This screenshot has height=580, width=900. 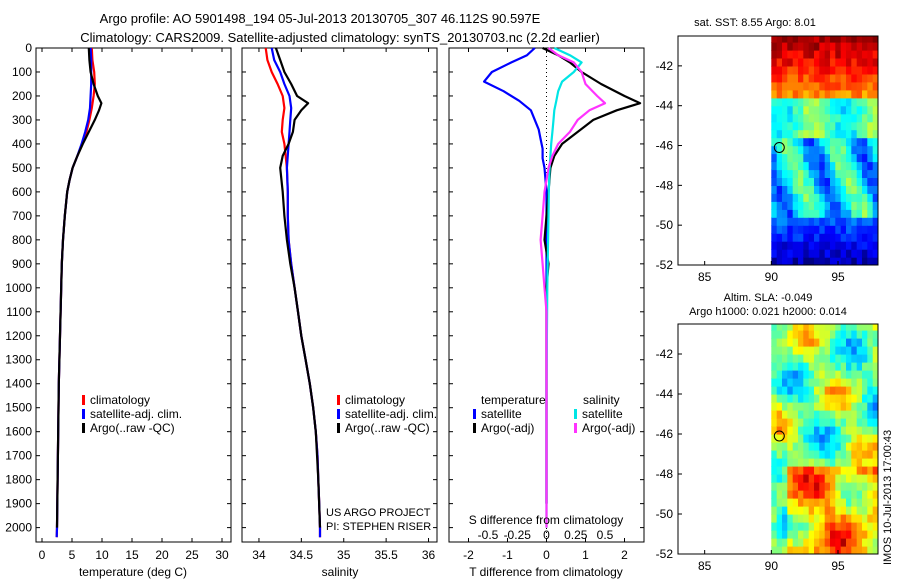 I want to click on y-tick-label: 700, so click(x=22, y=216).